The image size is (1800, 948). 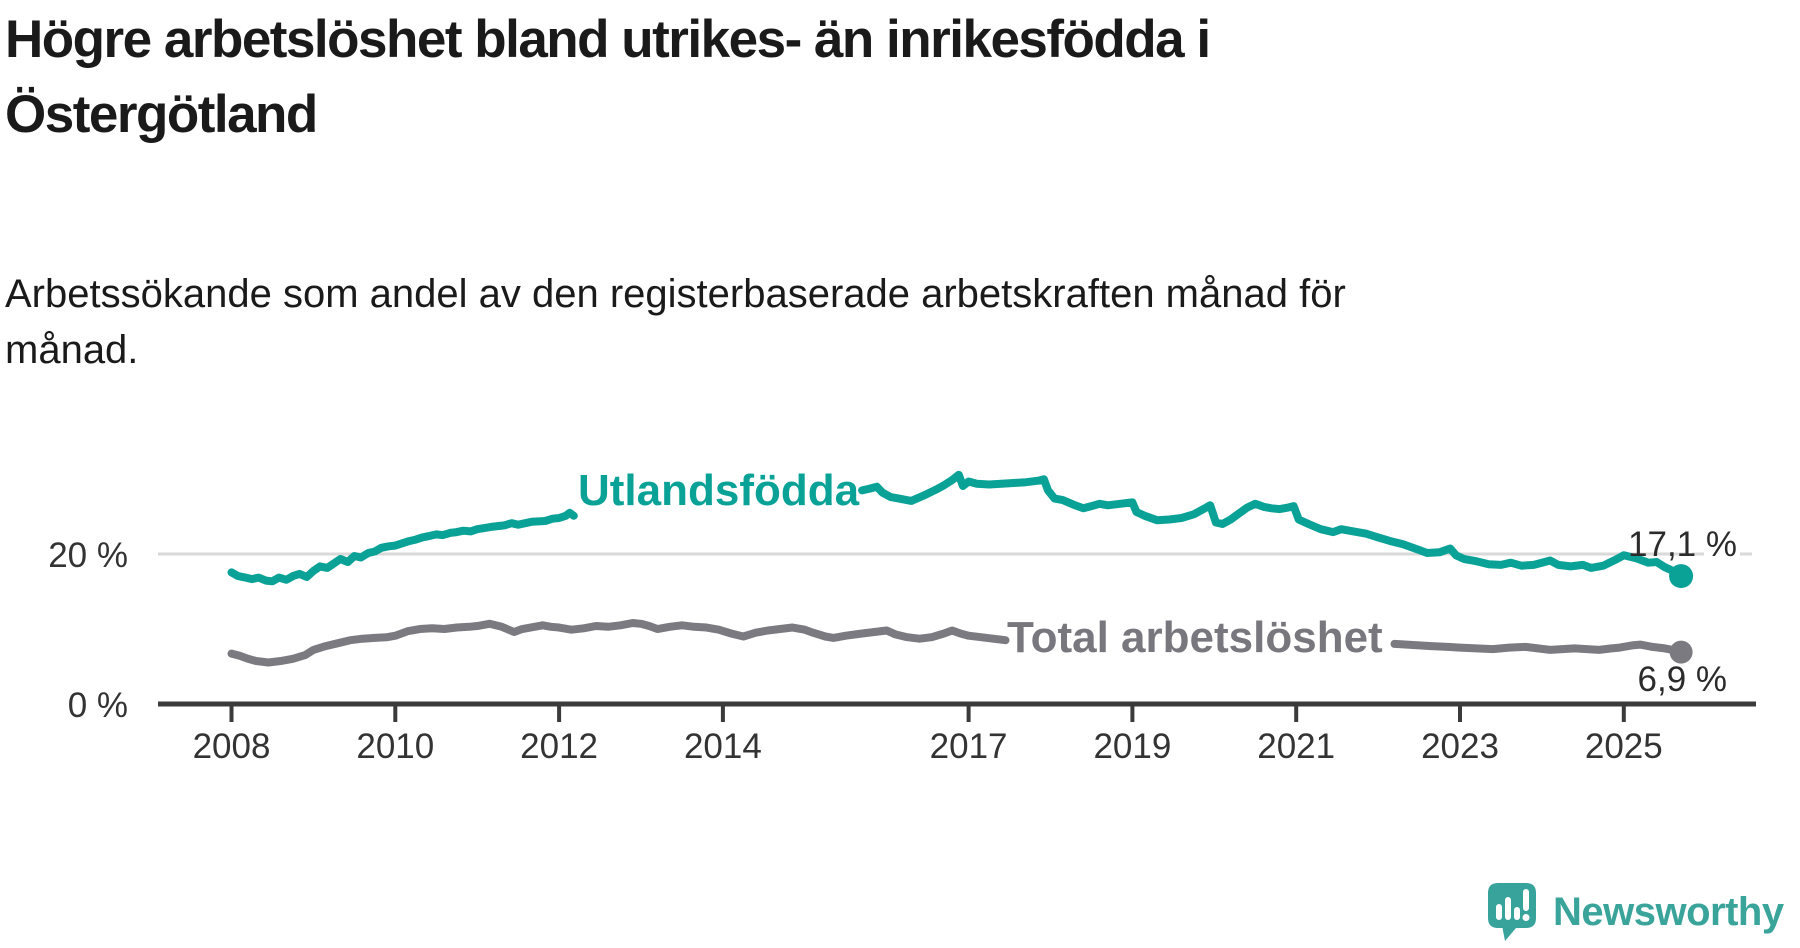 What do you see at coordinates (928, 735) in the screenshot?
I see `x-axis-ticks: 2008 2010 2012 2014 2017 2019 2021 2023 2025` at bounding box center [928, 735].